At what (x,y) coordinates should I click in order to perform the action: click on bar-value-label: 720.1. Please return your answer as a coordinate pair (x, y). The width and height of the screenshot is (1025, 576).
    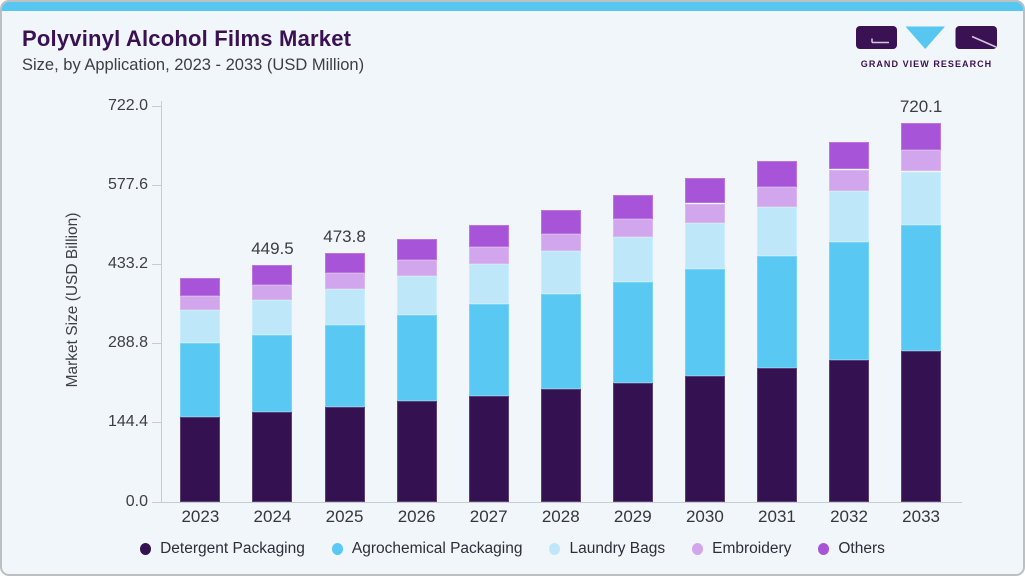
    Looking at the image, I should click on (921, 106).